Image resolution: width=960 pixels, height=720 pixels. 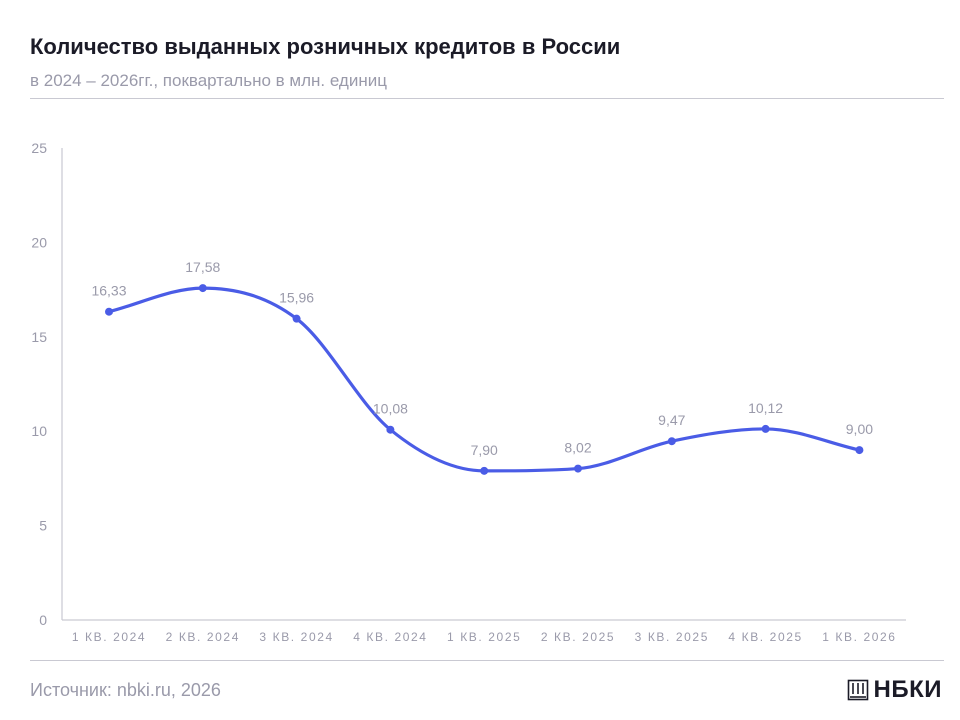 What do you see at coordinates (390, 409) in the screenshot?
I see `data-label: 10,08` at bounding box center [390, 409].